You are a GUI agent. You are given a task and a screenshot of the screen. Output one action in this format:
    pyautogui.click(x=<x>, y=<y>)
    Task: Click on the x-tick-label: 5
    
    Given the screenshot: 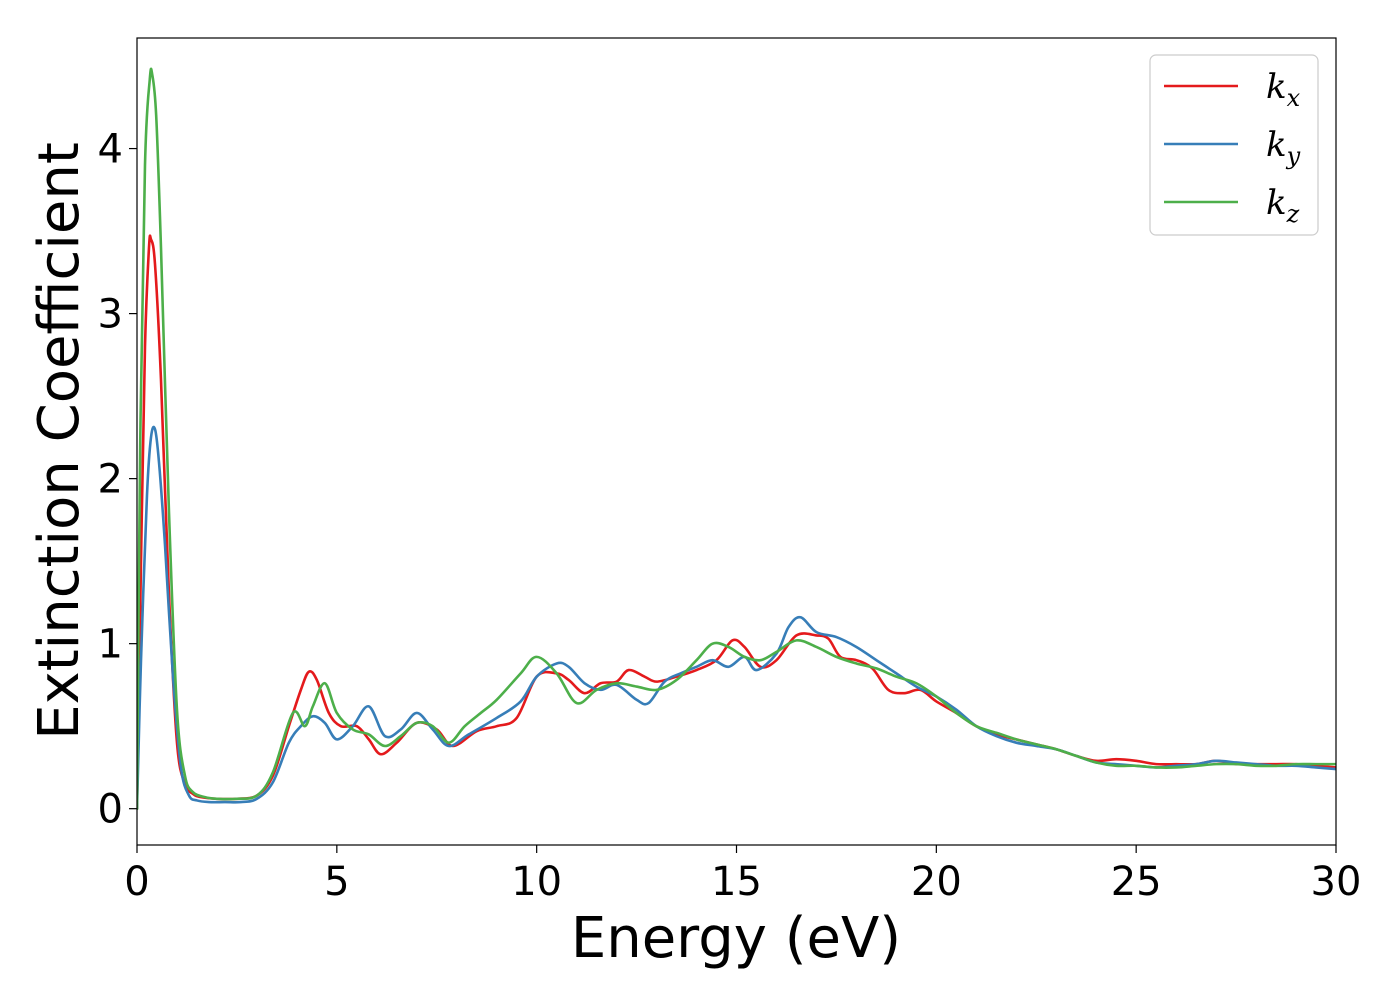 What is the action you would take?
    pyautogui.click(x=336, y=882)
    